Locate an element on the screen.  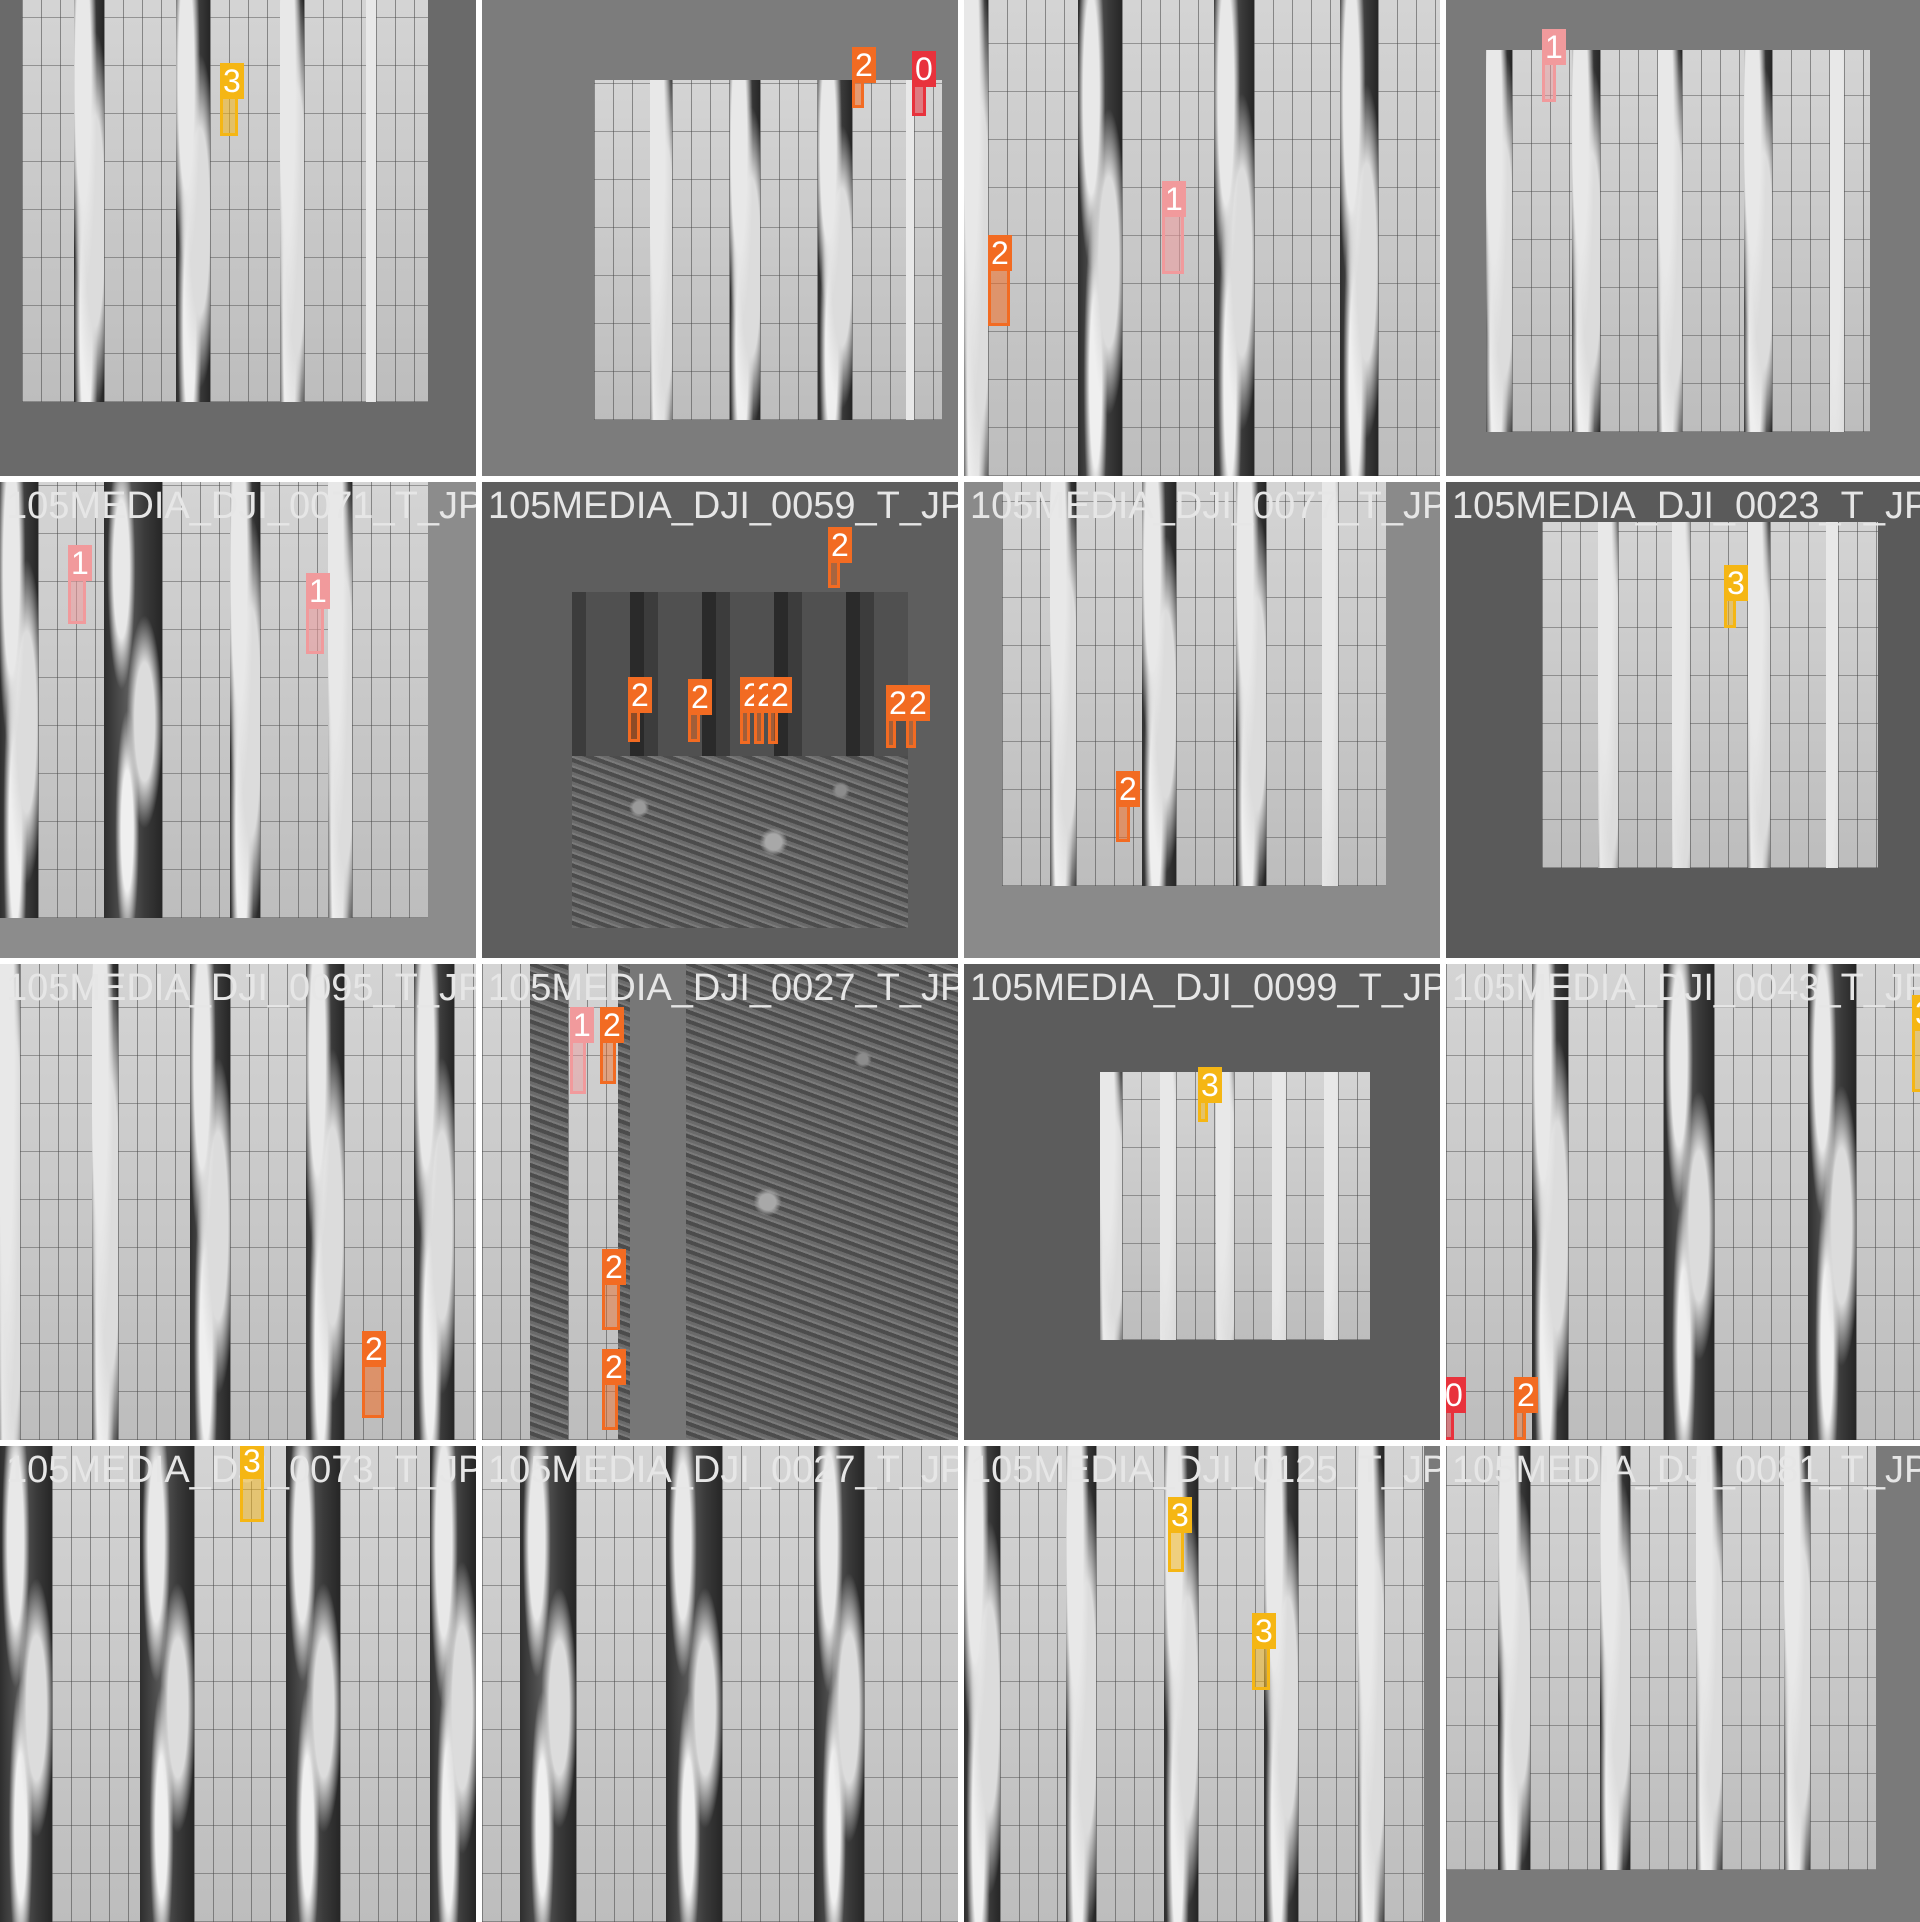
tile-12: 105MEDIA_DJI_0043_T_JP 3 0 2 is located at coordinates (1683, 1202).